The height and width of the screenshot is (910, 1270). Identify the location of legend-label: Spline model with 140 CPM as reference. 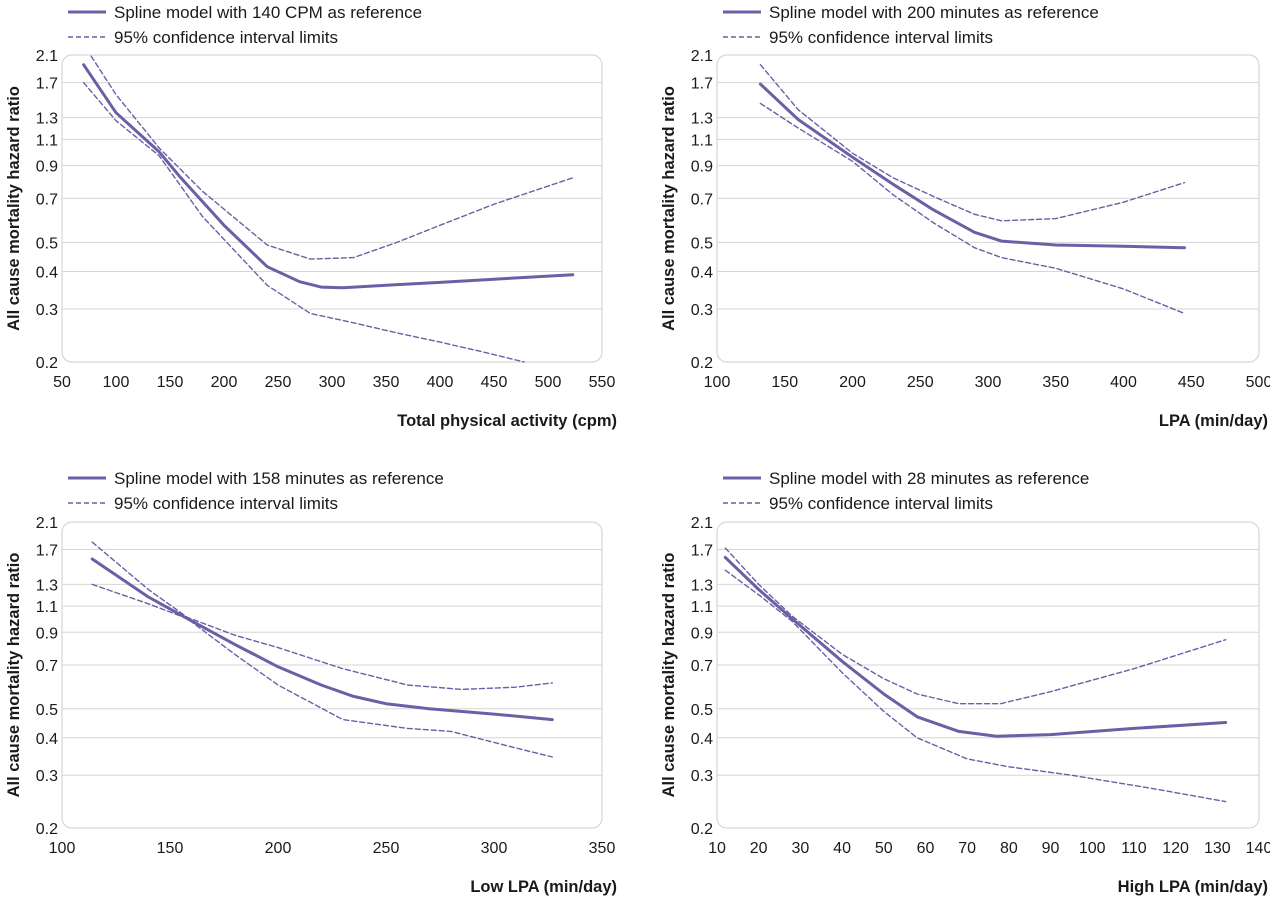
(268, 12).